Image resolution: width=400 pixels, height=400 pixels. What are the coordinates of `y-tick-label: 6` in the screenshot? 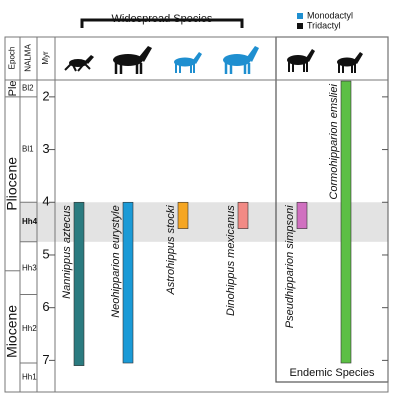 It's located at (45, 306).